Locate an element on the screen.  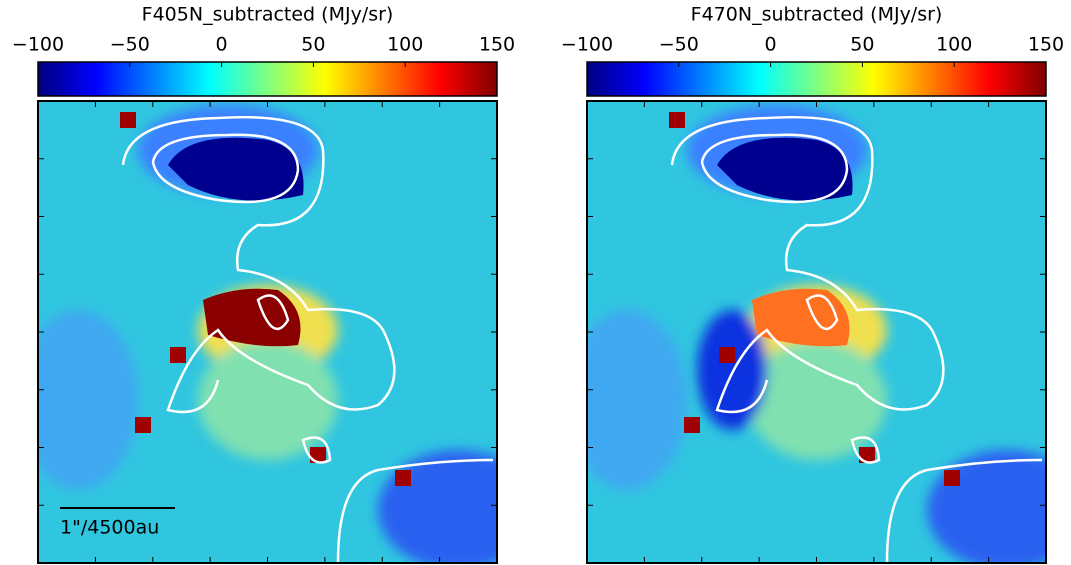
colorbar-label: F470N_subtracted (MJy/sr) is located at coordinates (817, 15).